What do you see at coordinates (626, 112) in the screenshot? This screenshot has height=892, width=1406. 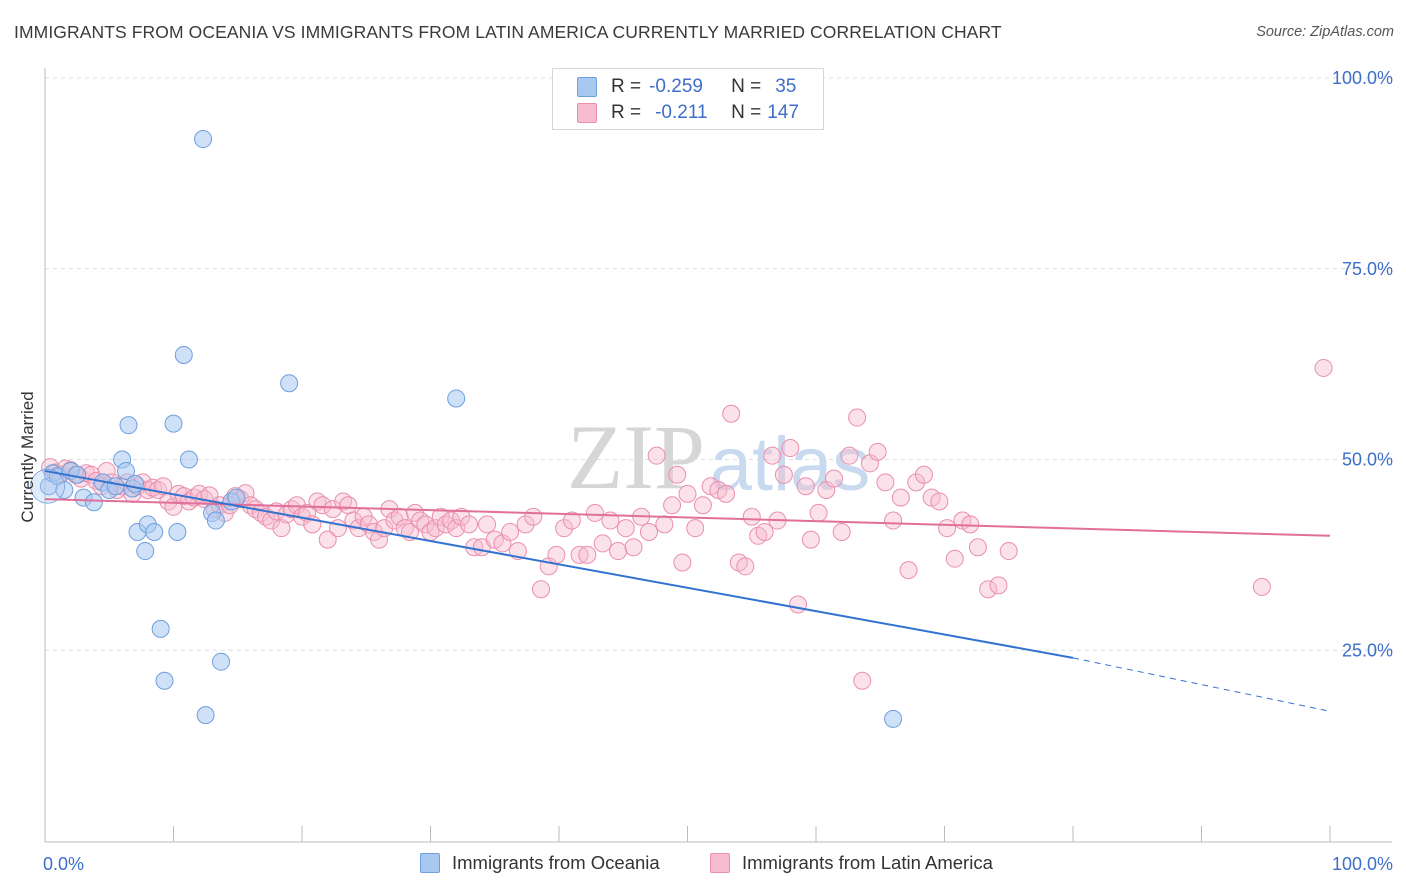 I see `legend-r-label: R =` at bounding box center [626, 112].